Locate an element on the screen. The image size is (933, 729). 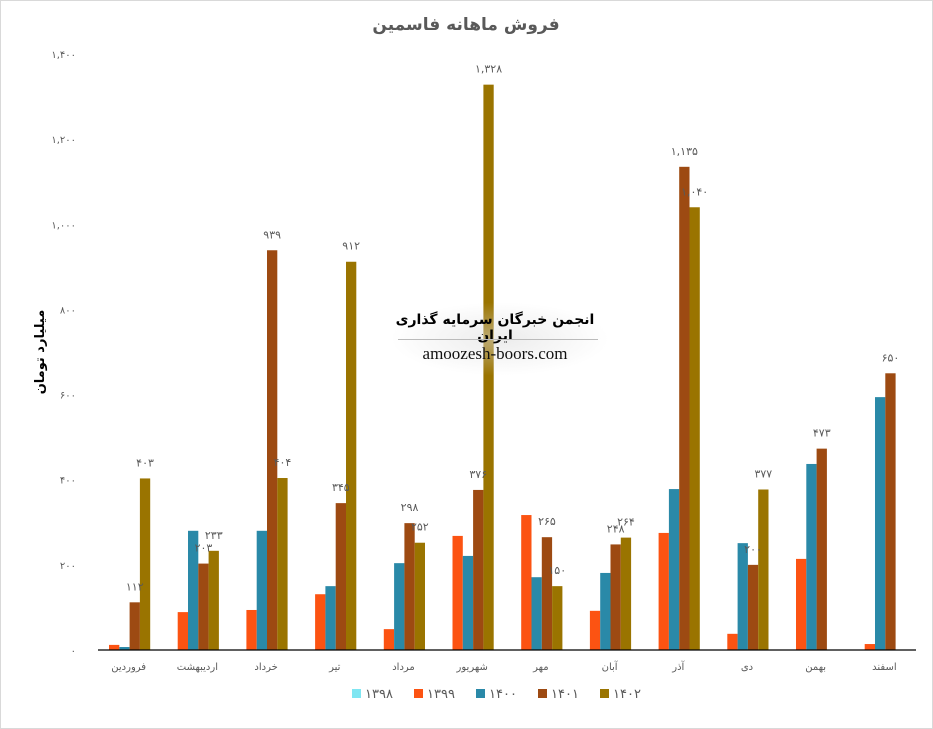
bar-۱۳۹۹-آبان is located at coordinates (595, 630).